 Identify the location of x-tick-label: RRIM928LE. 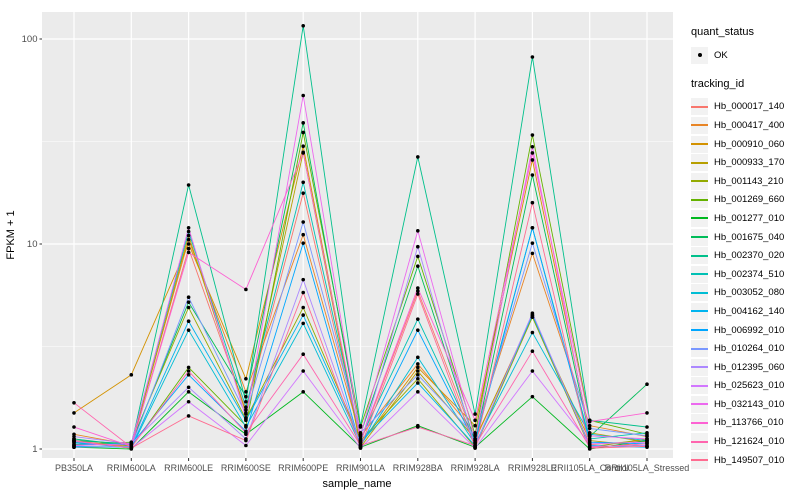
(532, 468).